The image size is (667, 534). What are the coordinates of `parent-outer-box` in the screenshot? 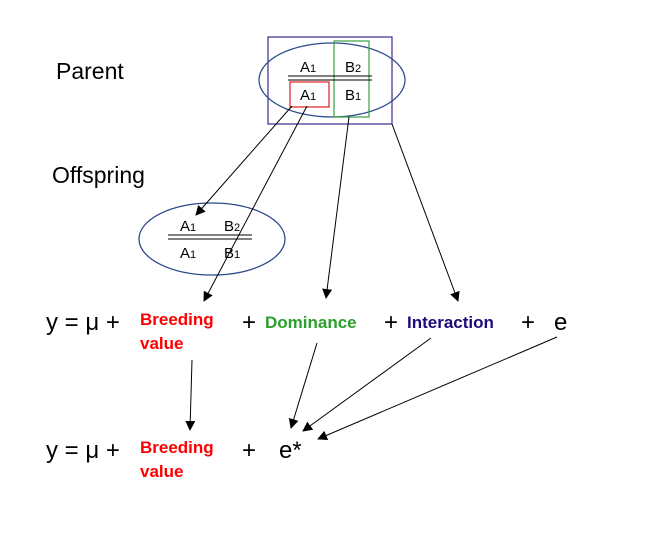 It's located at (330, 80).